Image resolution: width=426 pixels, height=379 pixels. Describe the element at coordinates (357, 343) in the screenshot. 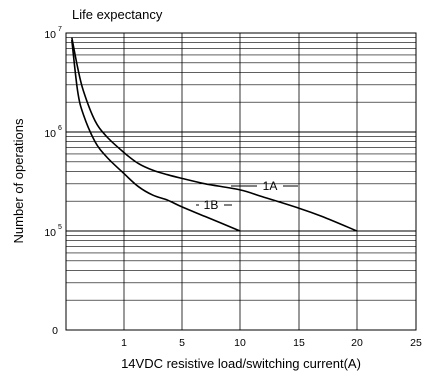

I see `x-tick-label: 20` at that location.